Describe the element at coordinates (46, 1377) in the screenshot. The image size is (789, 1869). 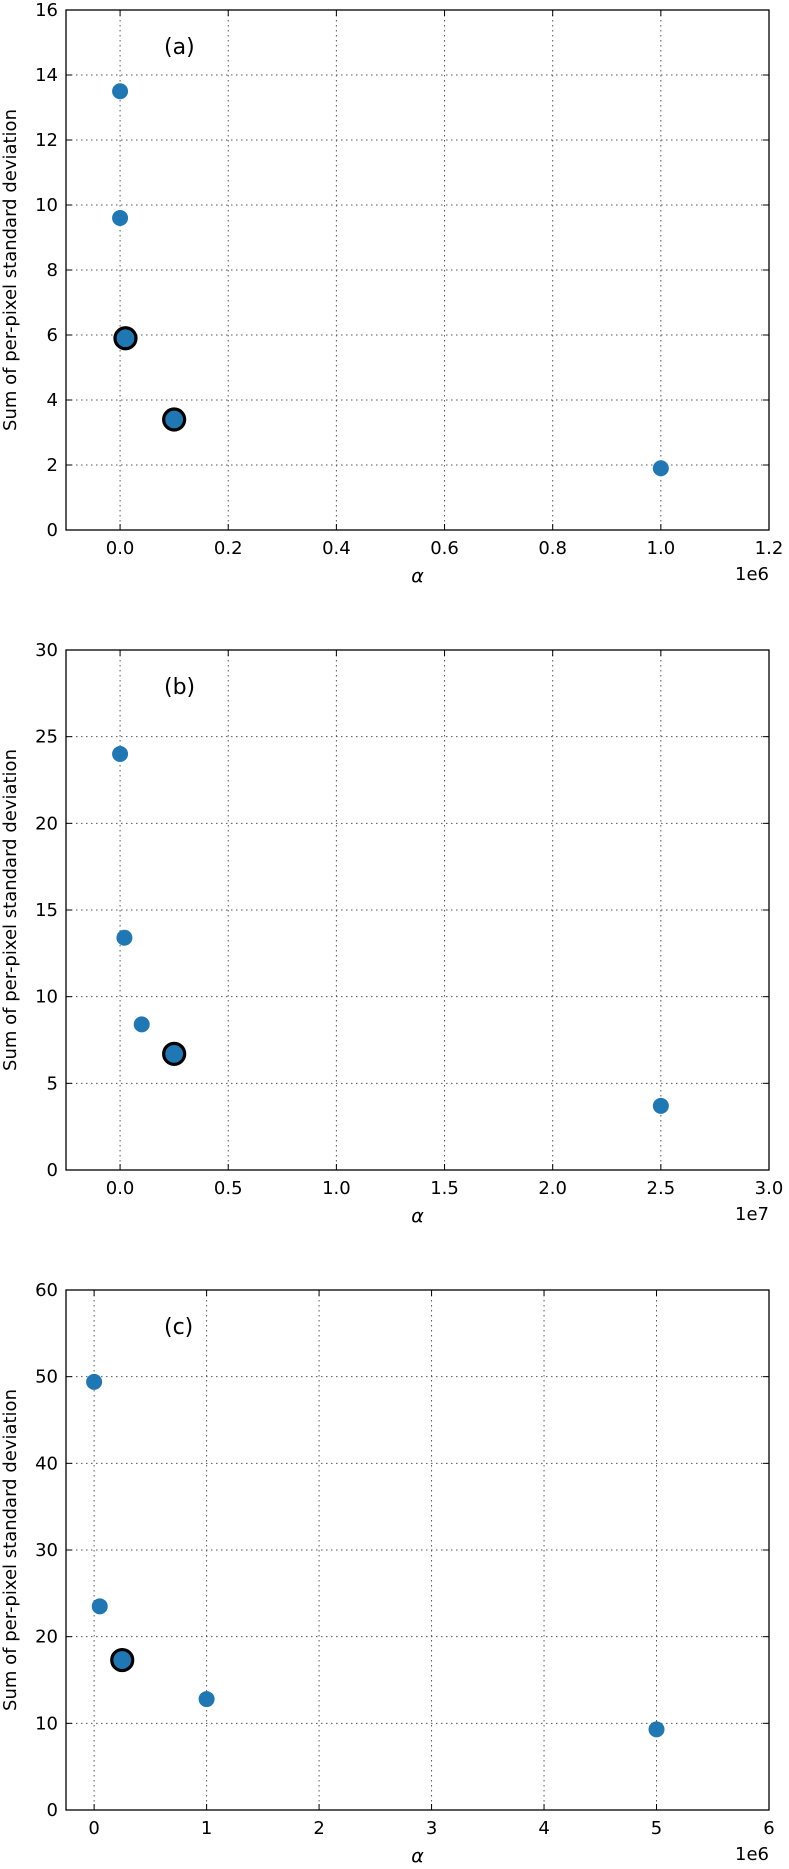
I see `y-tick-label: 50` at that location.